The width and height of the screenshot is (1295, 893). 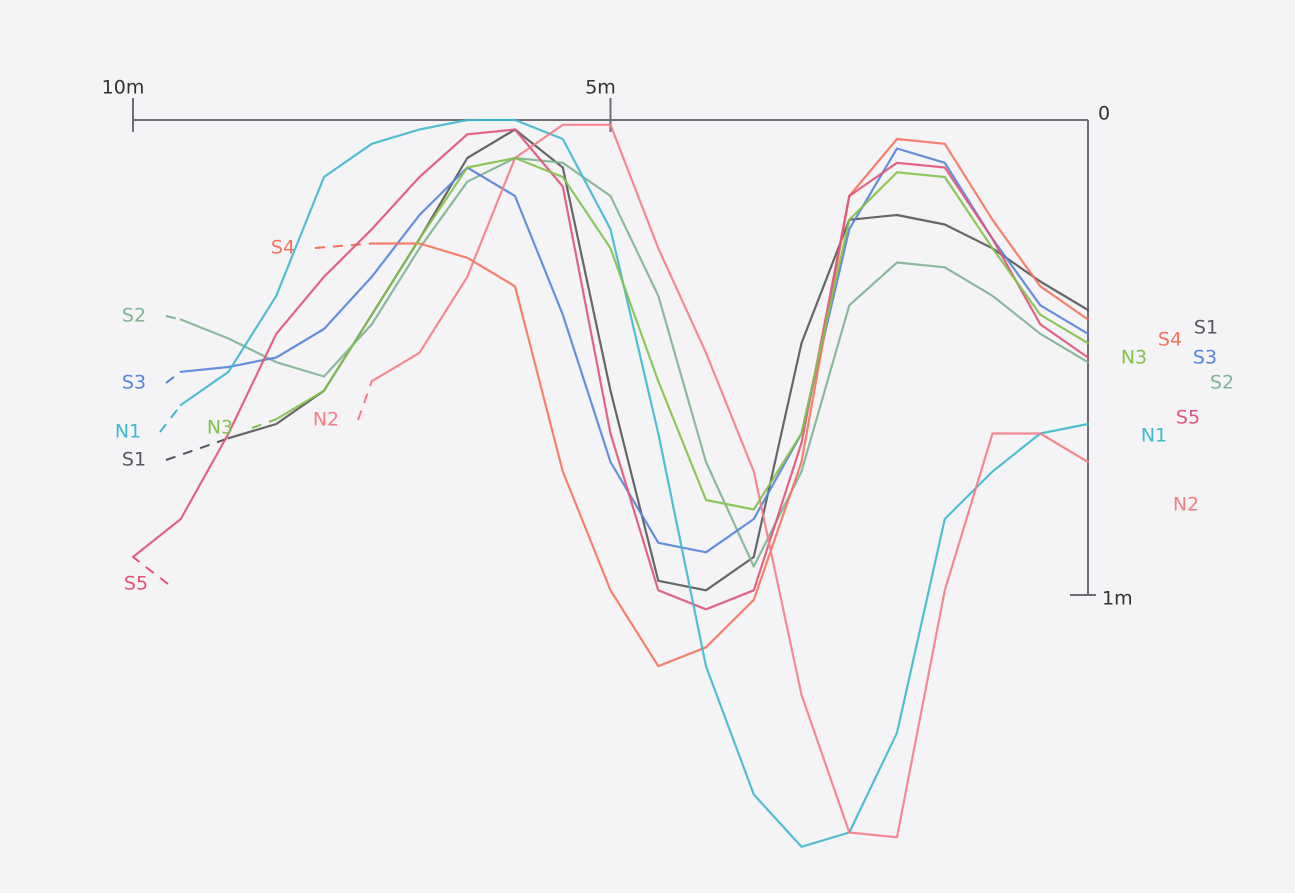 What do you see at coordinates (326, 420) in the screenshot?
I see `series-label-left: N2` at bounding box center [326, 420].